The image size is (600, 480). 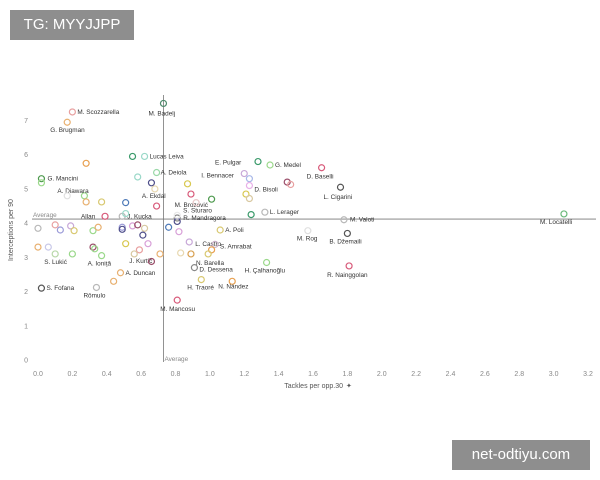 What do you see at coordinates (100, 264) in the screenshot?
I see `point-label: A. Ioniță` at bounding box center [100, 264].